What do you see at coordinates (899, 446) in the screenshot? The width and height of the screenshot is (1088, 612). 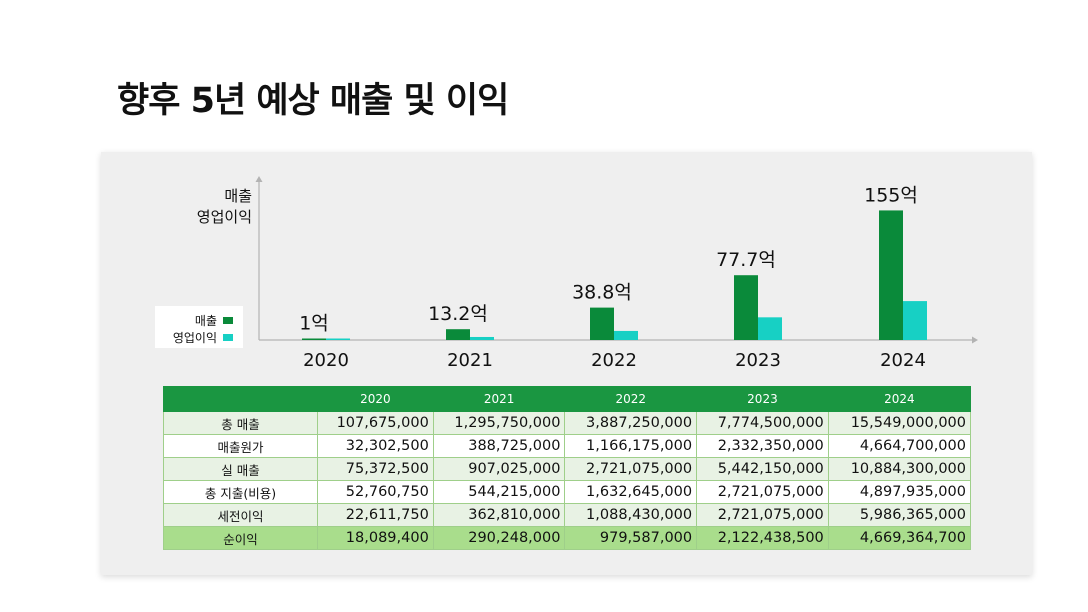 I see `table-cell: 4,664,700,000` at bounding box center [899, 446].